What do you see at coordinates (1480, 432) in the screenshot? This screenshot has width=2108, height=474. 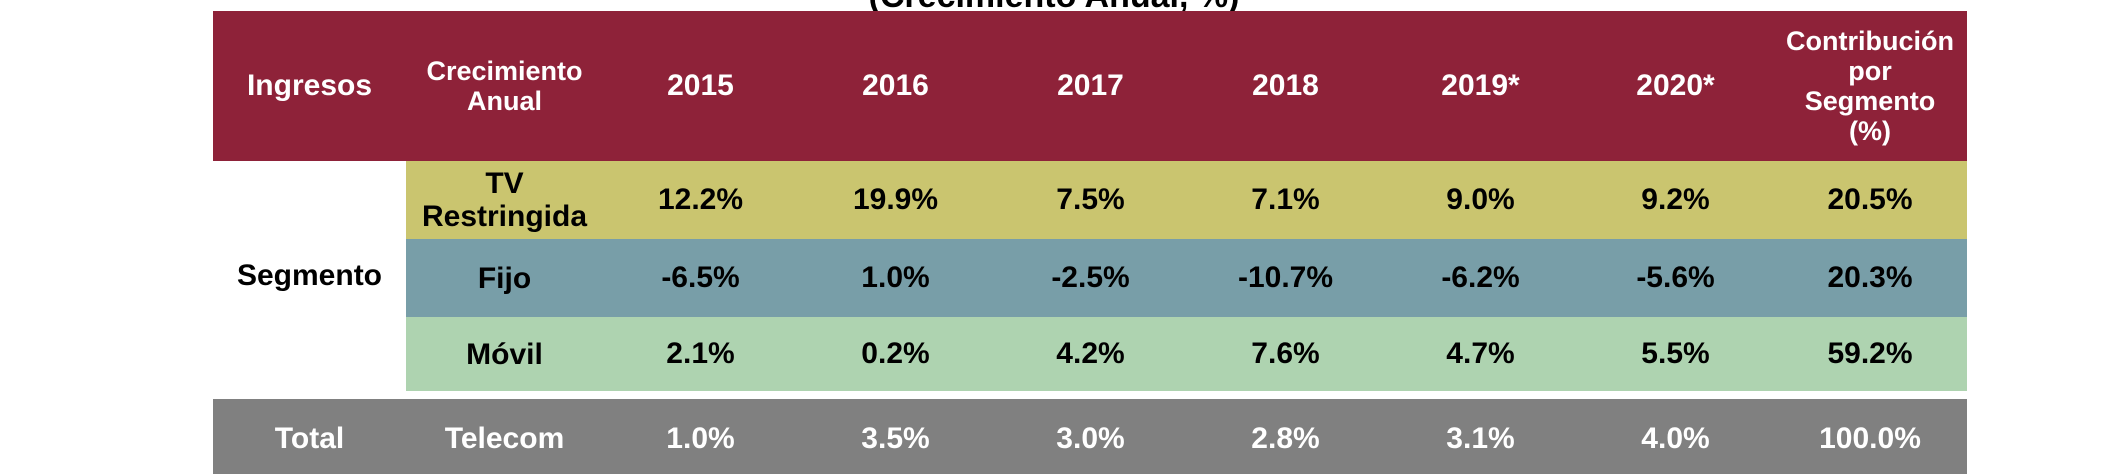 I see `total-value-cell: 3.1%` at bounding box center [1480, 432].